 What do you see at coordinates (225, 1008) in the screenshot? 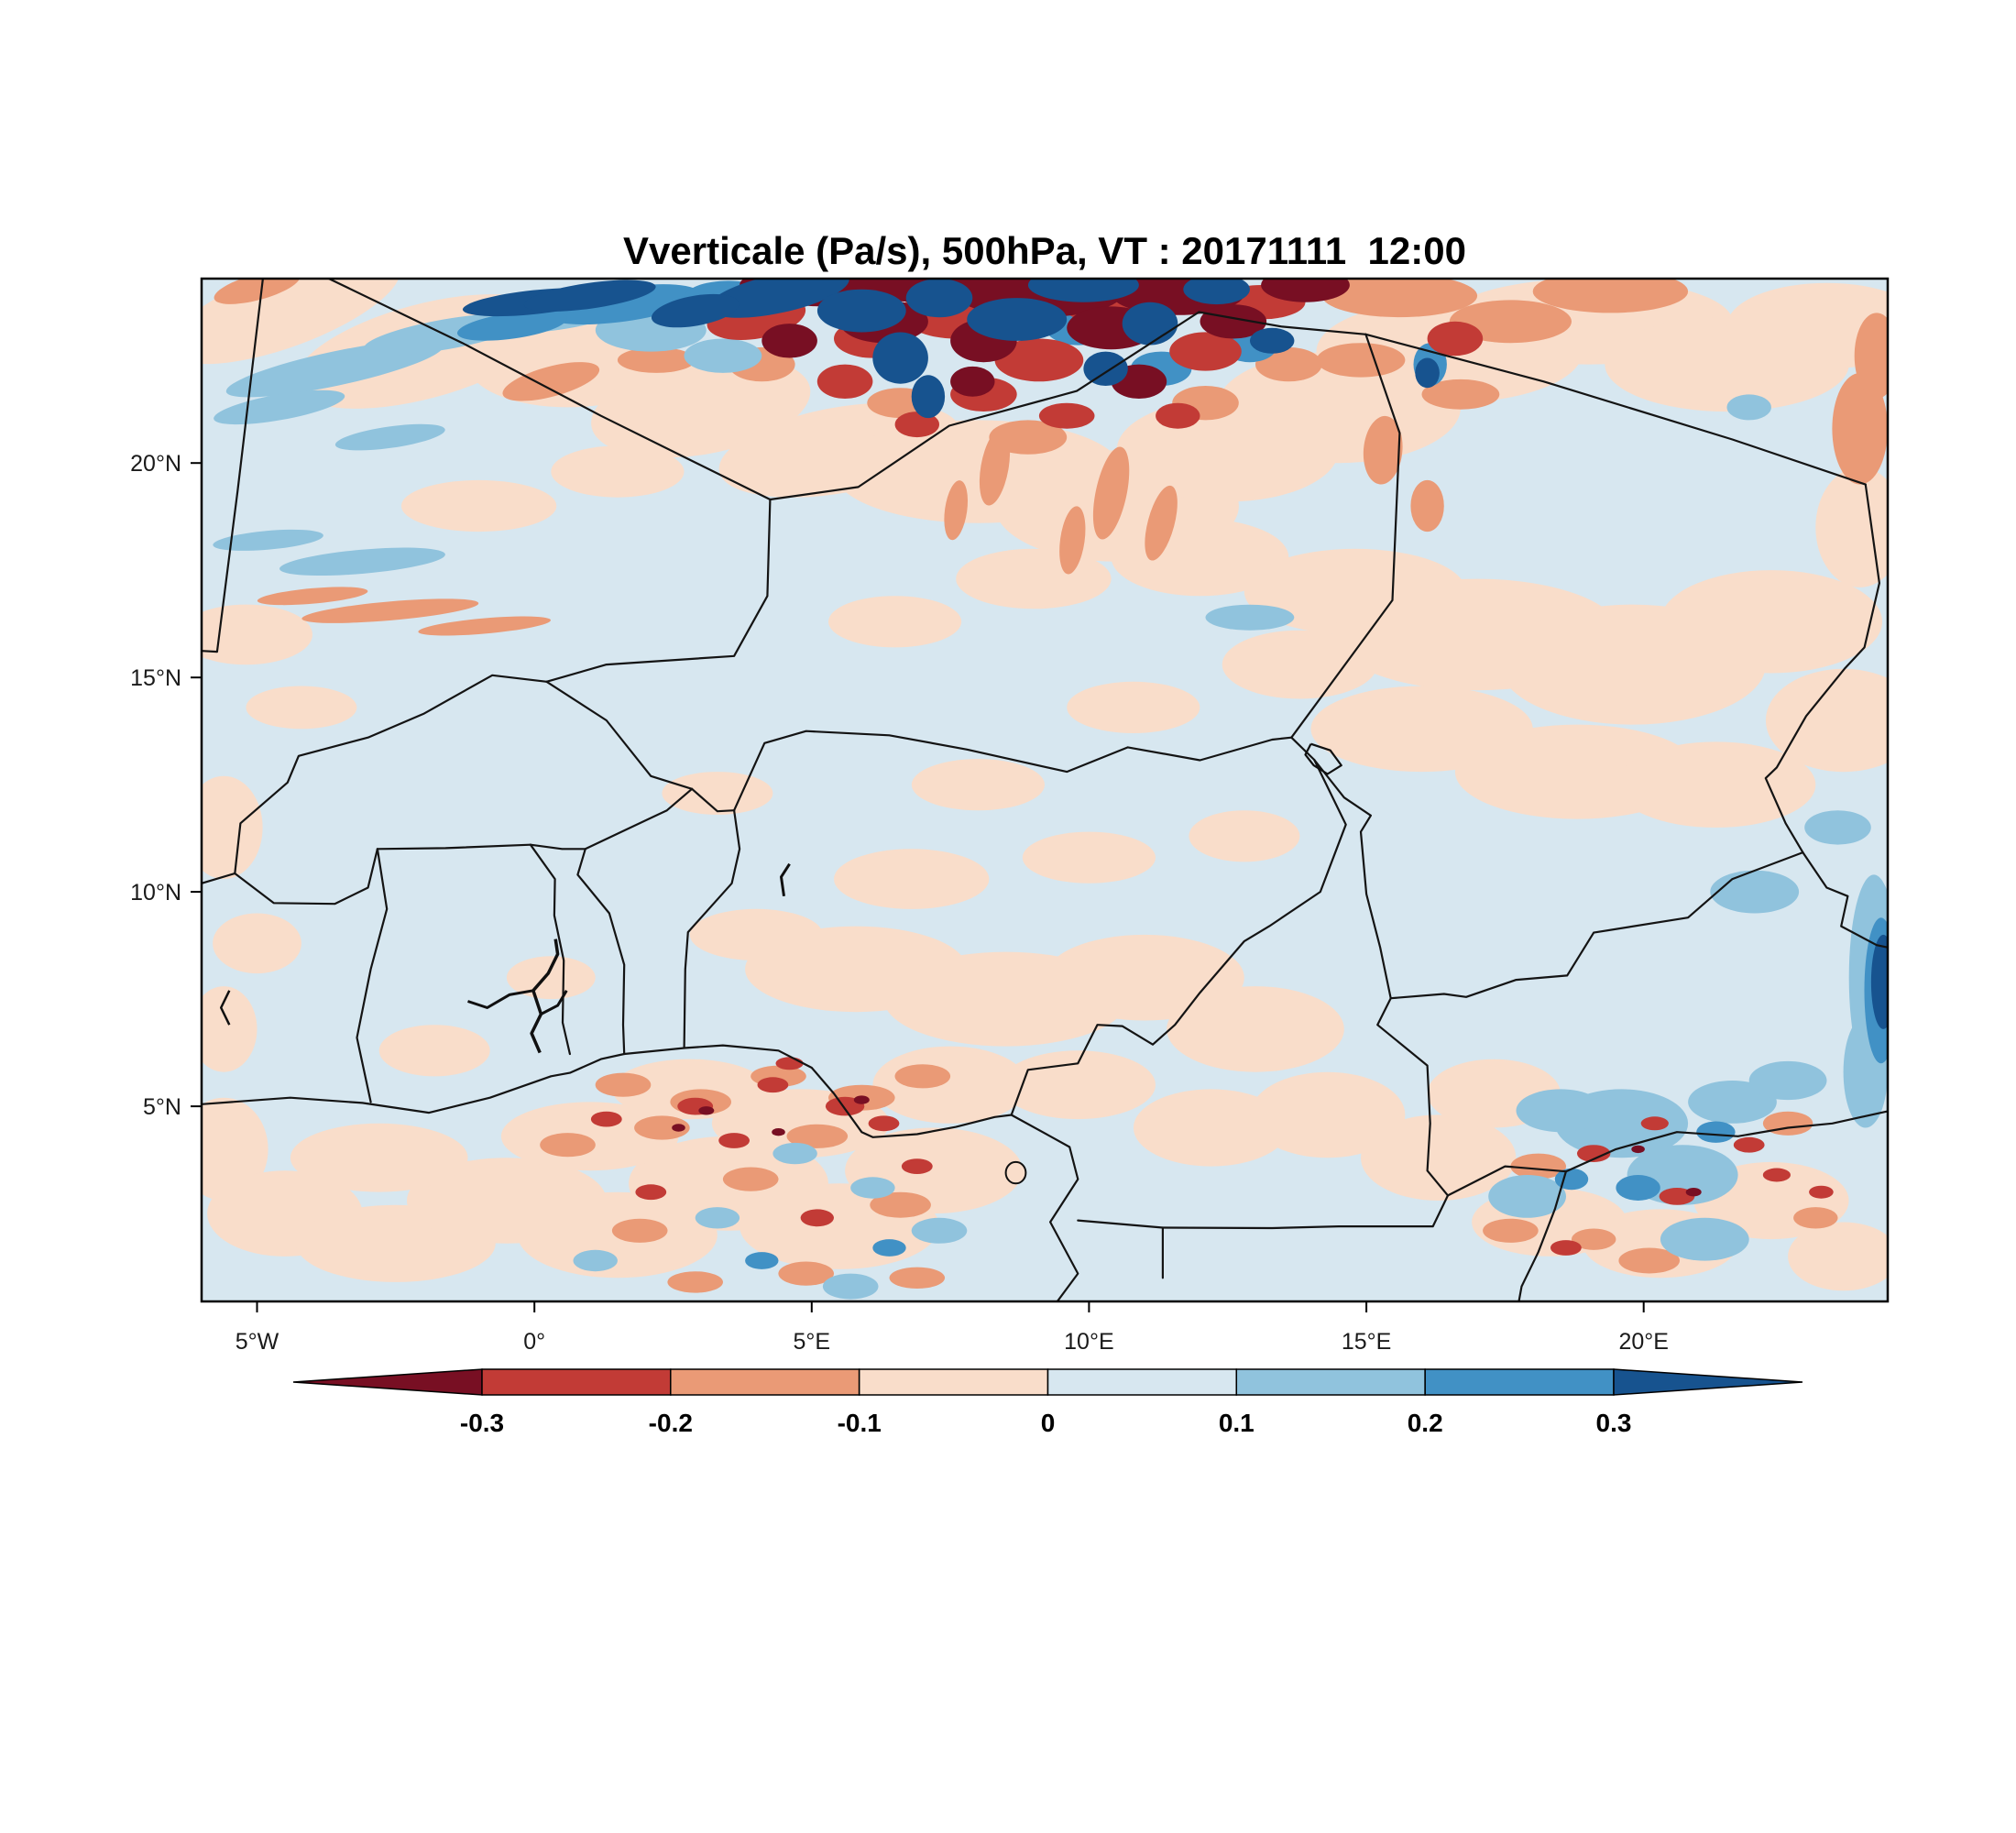
I see `lake-kossou` at bounding box center [225, 1008].